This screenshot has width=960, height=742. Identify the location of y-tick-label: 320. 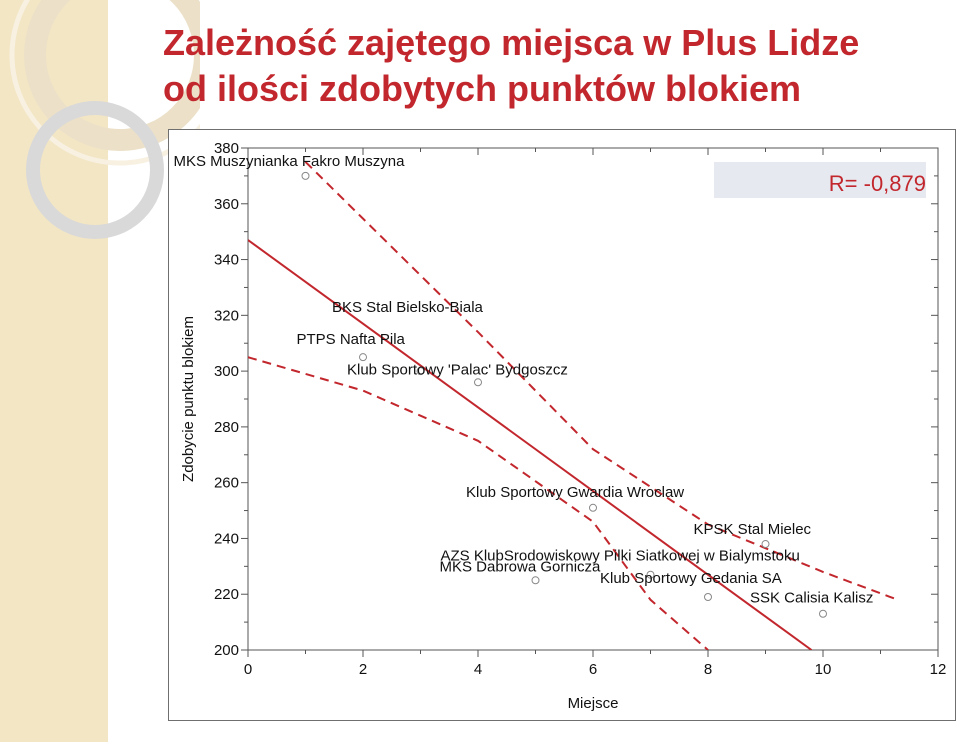
(226, 315).